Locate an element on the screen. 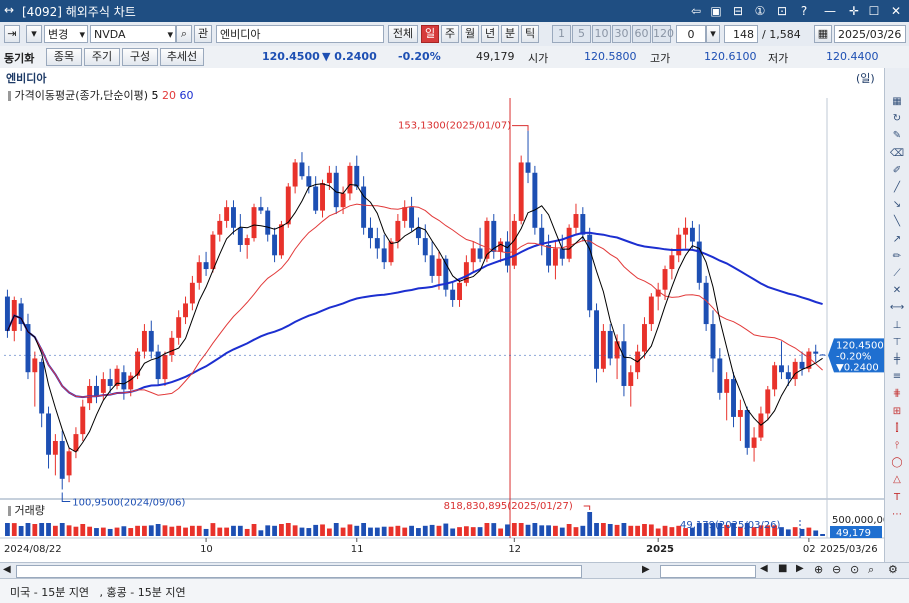 Image resolution: width=909 pixels, height=603 pixels. triangle-icon: △ is located at coordinates (897, 480).